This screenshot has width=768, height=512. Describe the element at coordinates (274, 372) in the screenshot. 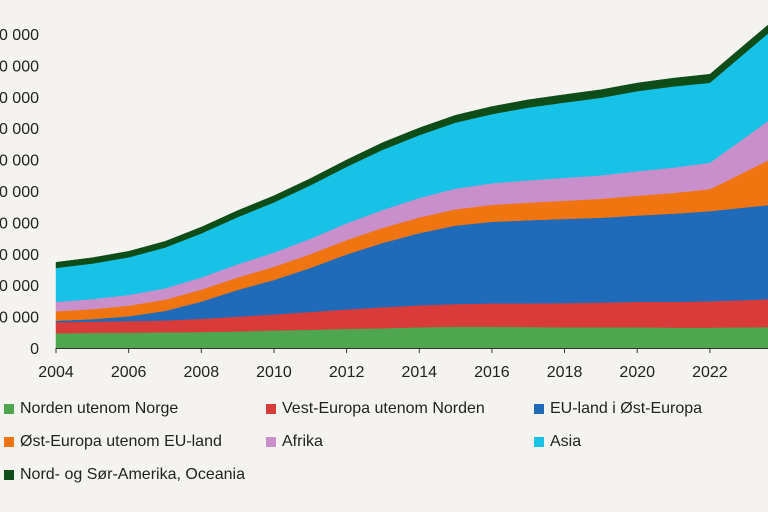

I see `x-tick-label: 2010` at that location.